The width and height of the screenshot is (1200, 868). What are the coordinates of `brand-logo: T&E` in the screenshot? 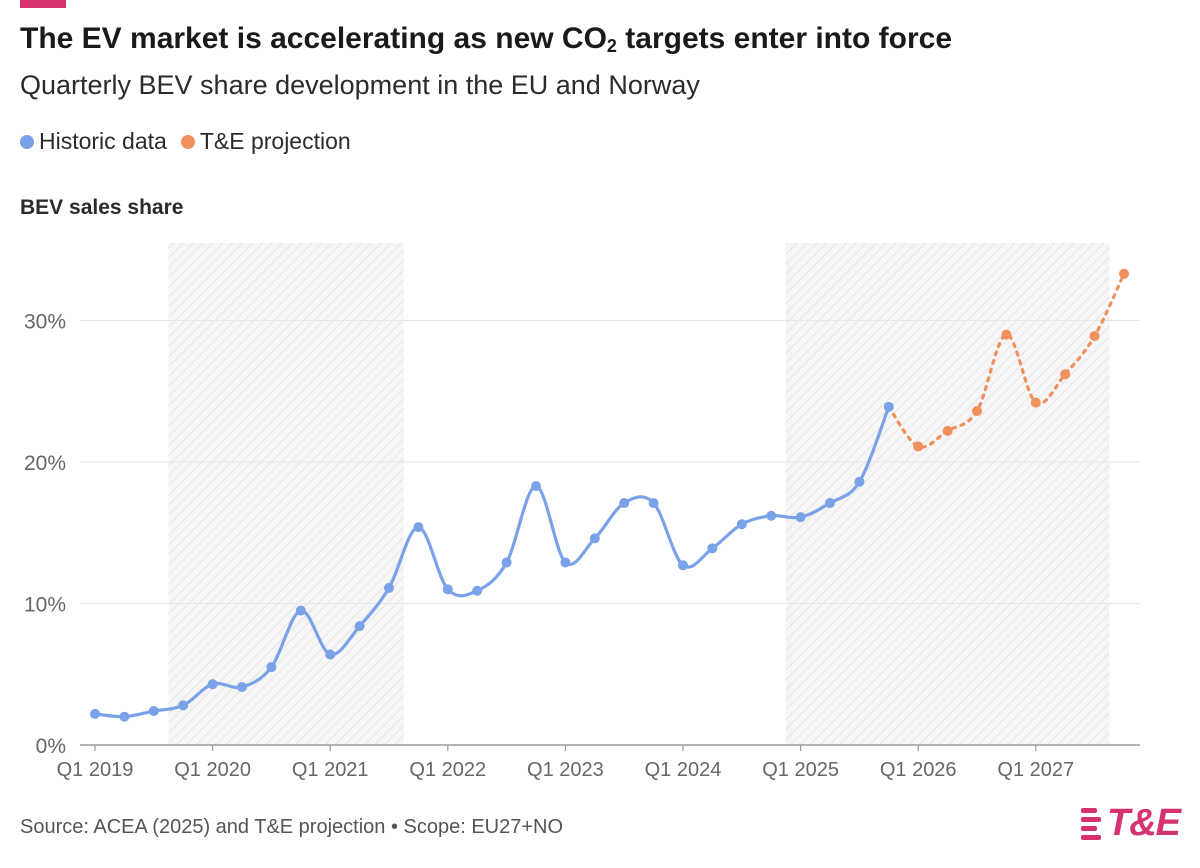 It's located at (1131, 823).